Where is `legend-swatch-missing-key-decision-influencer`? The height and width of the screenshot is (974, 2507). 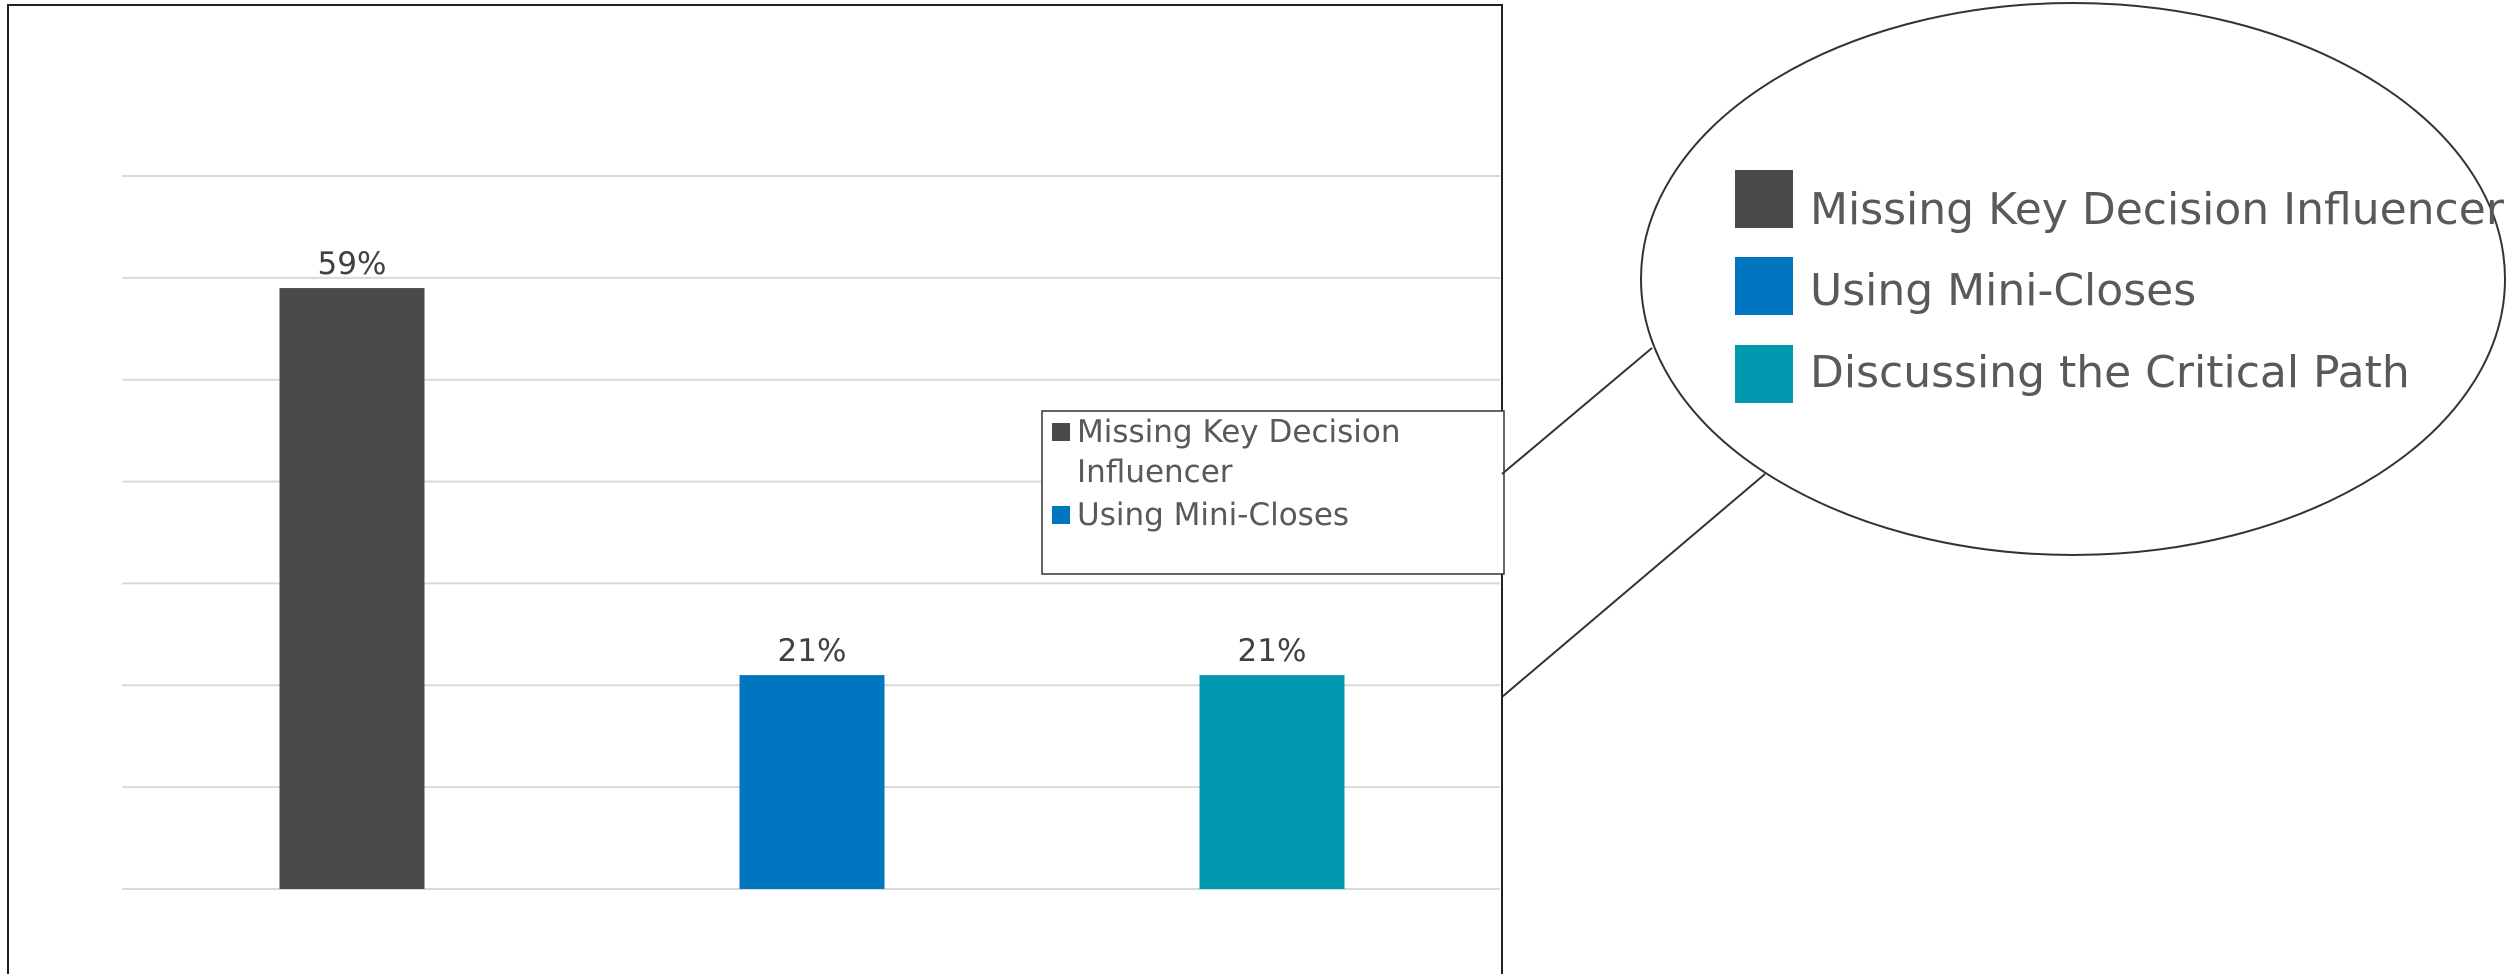 legend-swatch-missing-key-decision-influencer is located at coordinates (1061, 432).